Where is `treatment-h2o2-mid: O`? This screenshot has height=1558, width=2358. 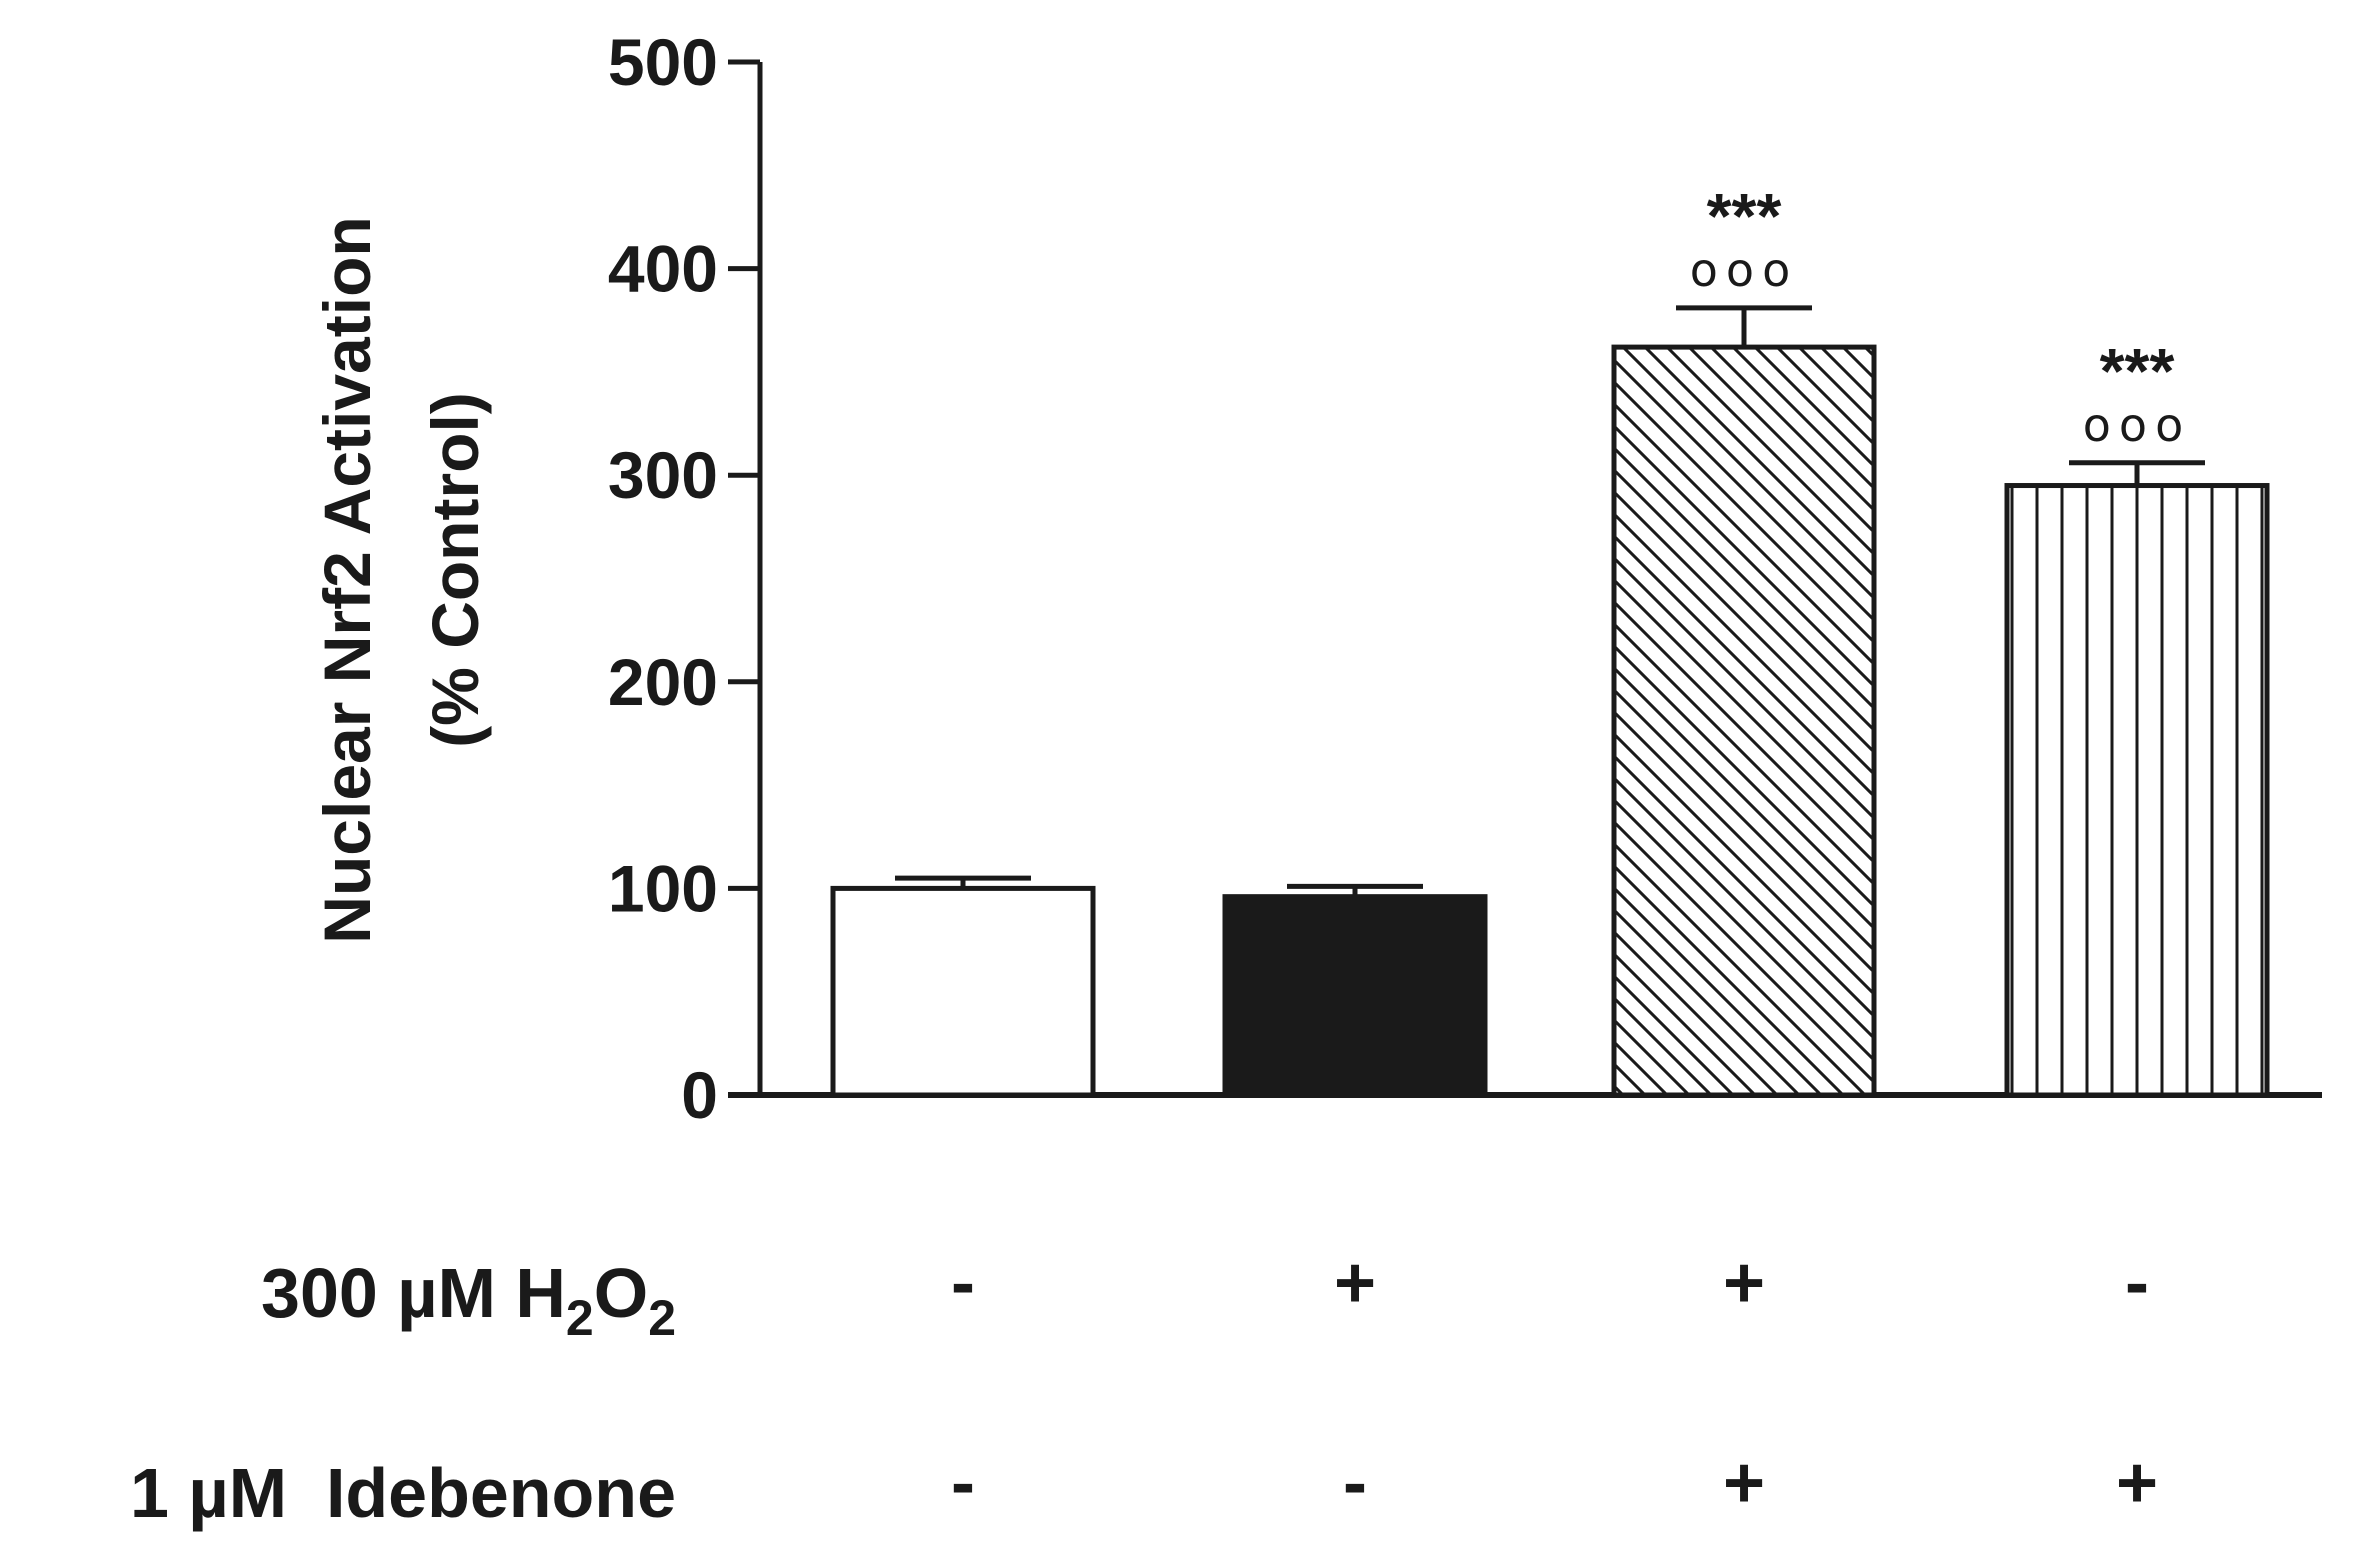 treatment-h2o2-mid: O is located at coordinates (621, 1293).